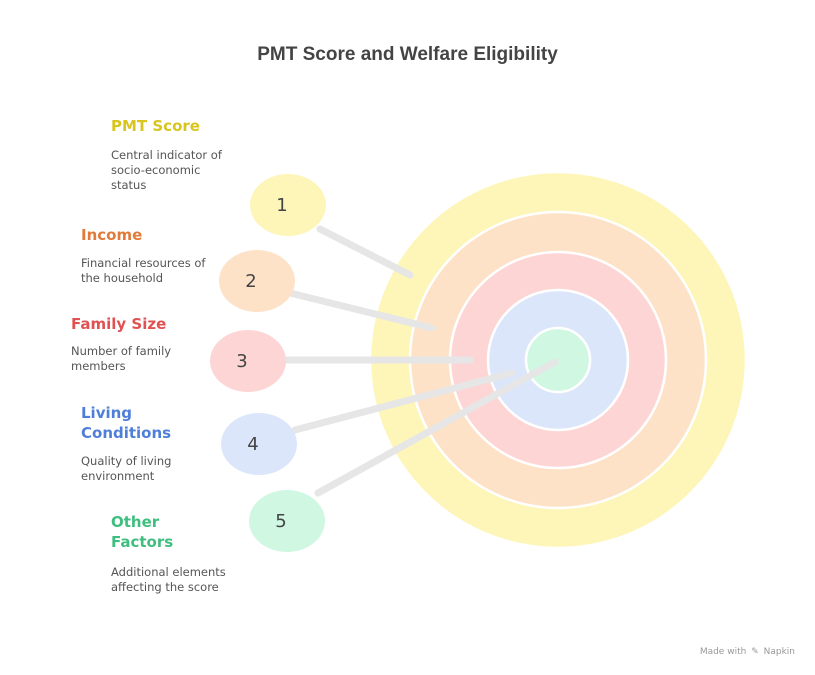  What do you see at coordinates (168, 579) in the screenshot?
I see `item-description-other-factors: Additional elements affecting the score` at bounding box center [168, 579].